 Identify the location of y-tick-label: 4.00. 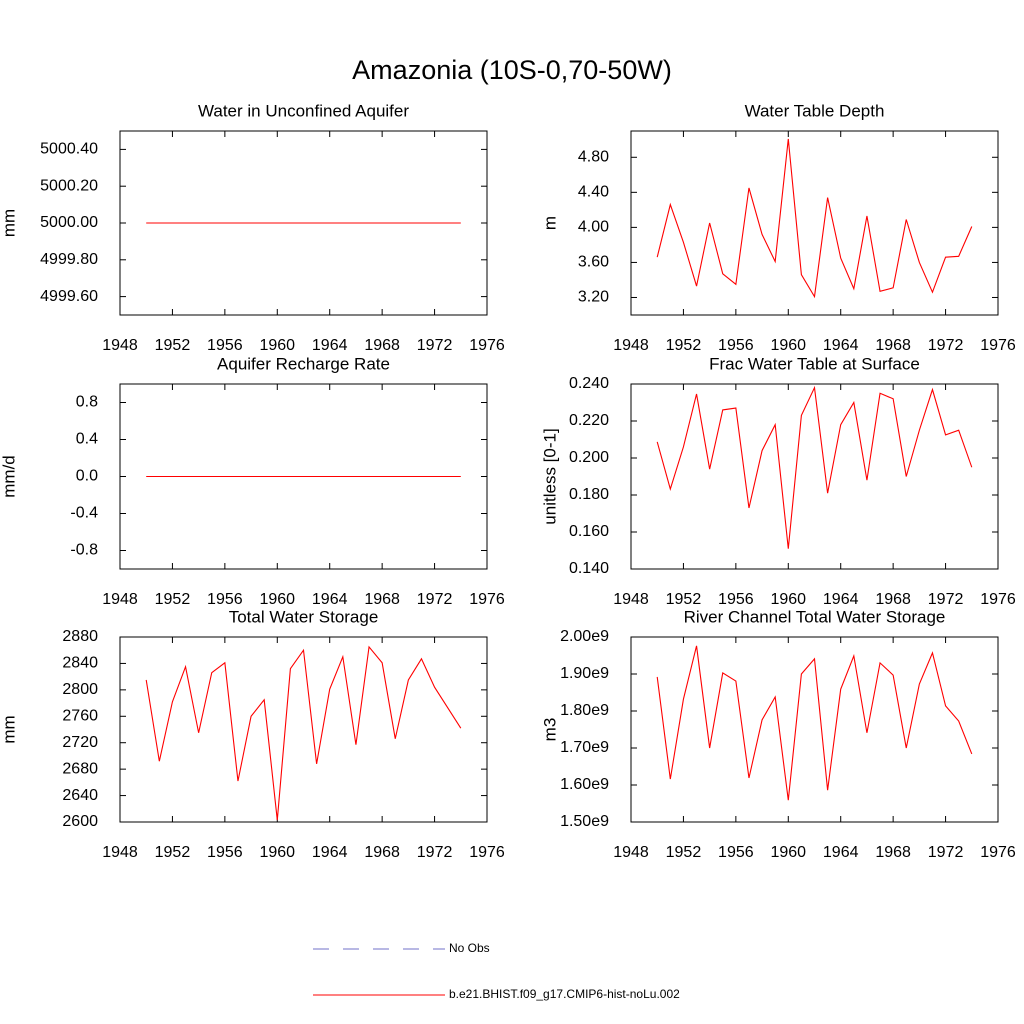
(593, 227).